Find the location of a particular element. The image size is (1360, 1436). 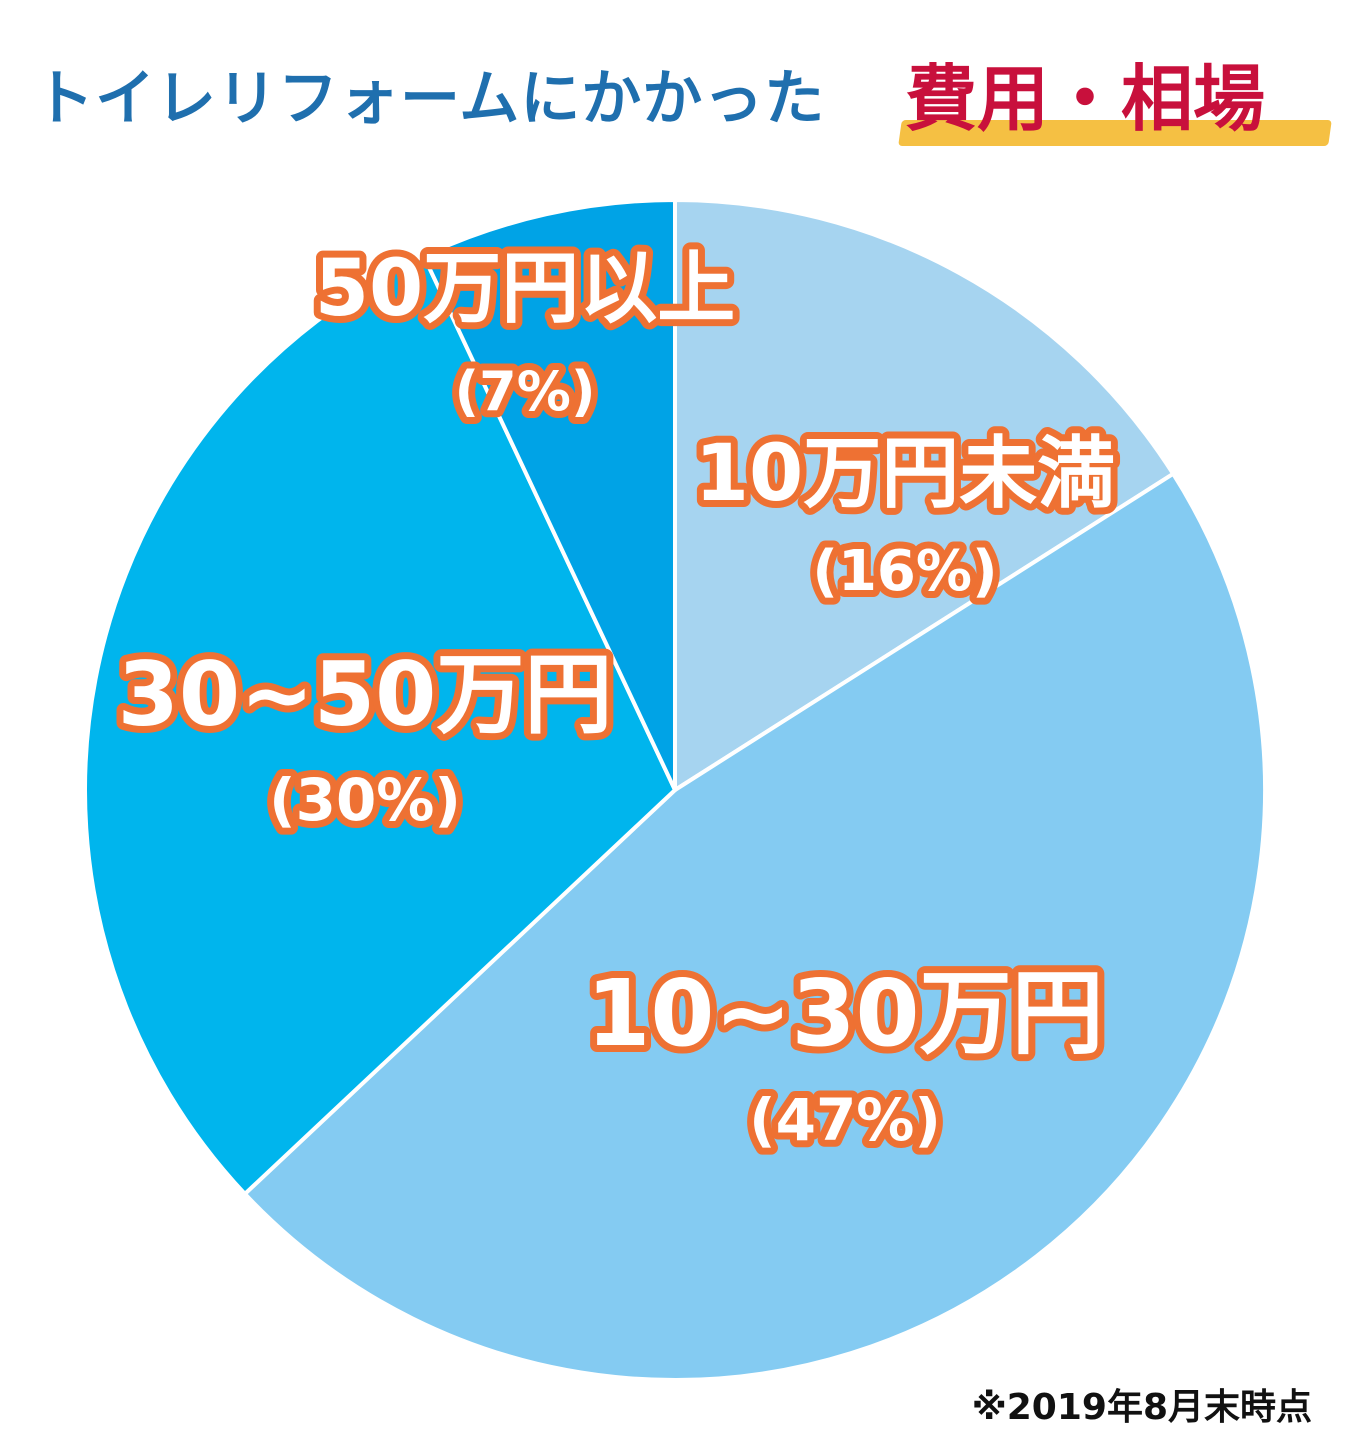

slice-label-1: 10万円未満 is located at coordinates (905, 474).